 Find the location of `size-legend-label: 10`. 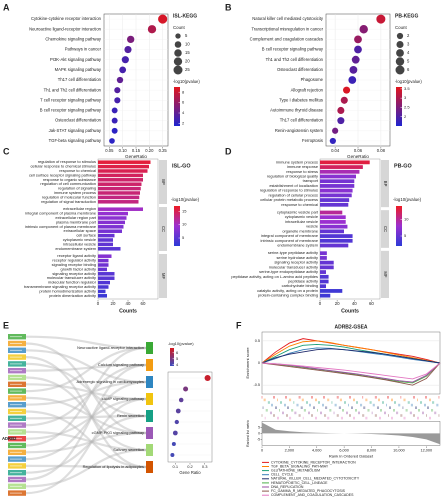

size-legend-label: 10 is located at coordinates (187, 44).